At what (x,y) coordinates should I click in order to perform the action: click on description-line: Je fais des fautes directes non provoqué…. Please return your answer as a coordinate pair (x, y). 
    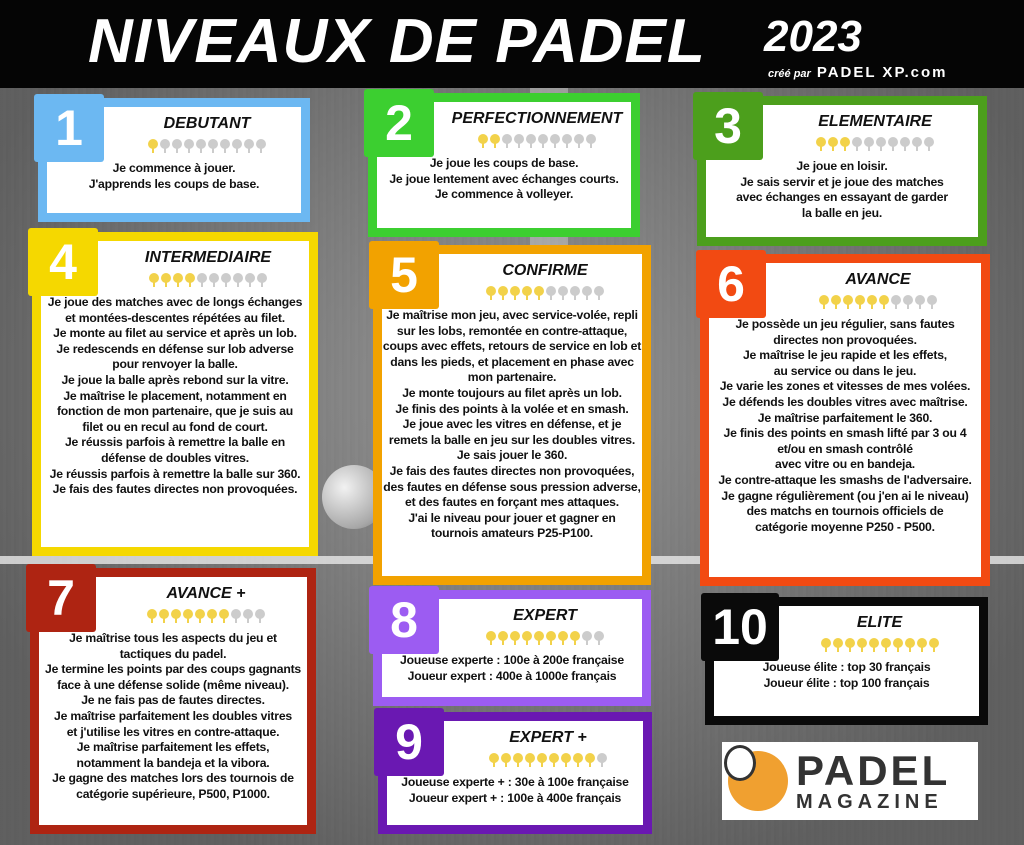
    Looking at the image, I should click on (175, 489).